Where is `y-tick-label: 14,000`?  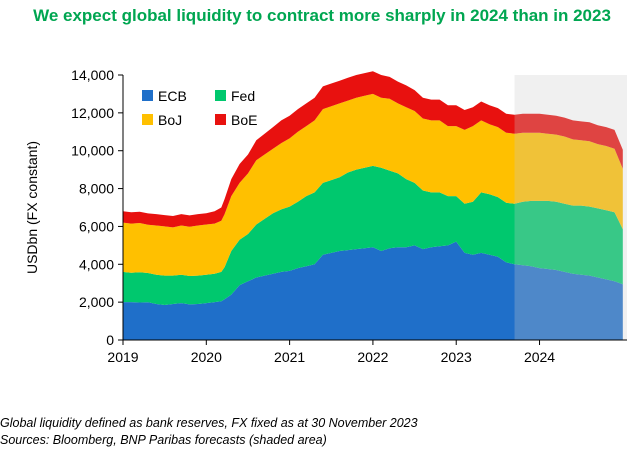 y-tick-label: 14,000 is located at coordinates (92, 75).